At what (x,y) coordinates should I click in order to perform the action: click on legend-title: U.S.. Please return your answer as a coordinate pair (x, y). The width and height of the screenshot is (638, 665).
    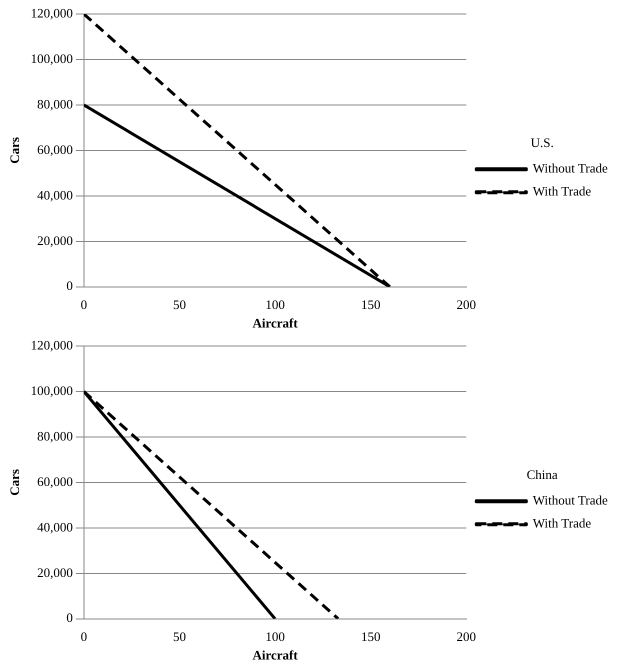
    Looking at the image, I should click on (542, 142).